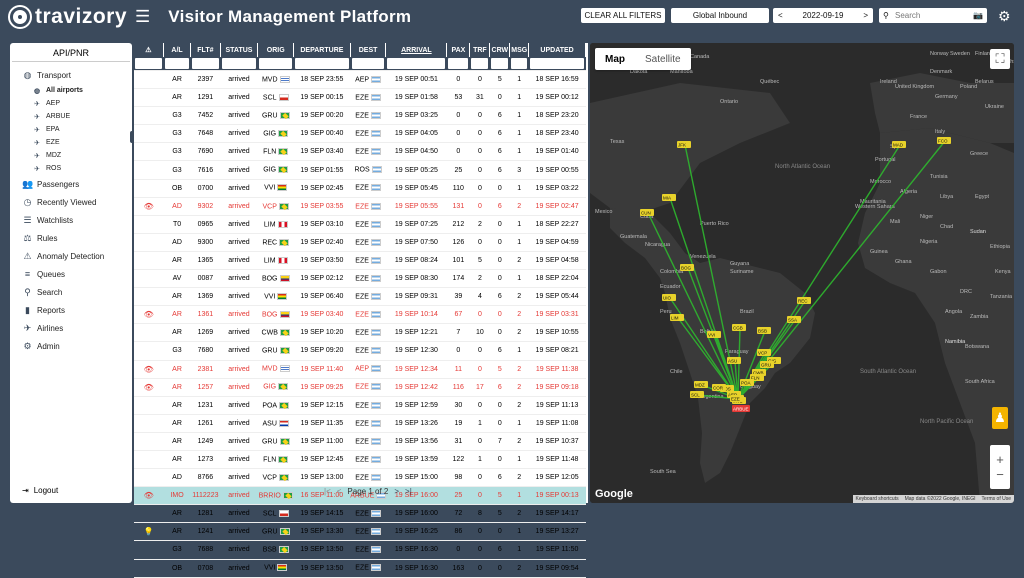  Describe the element at coordinates (67, 17) in the screenshot. I see `app-logo: travizory` at that location.